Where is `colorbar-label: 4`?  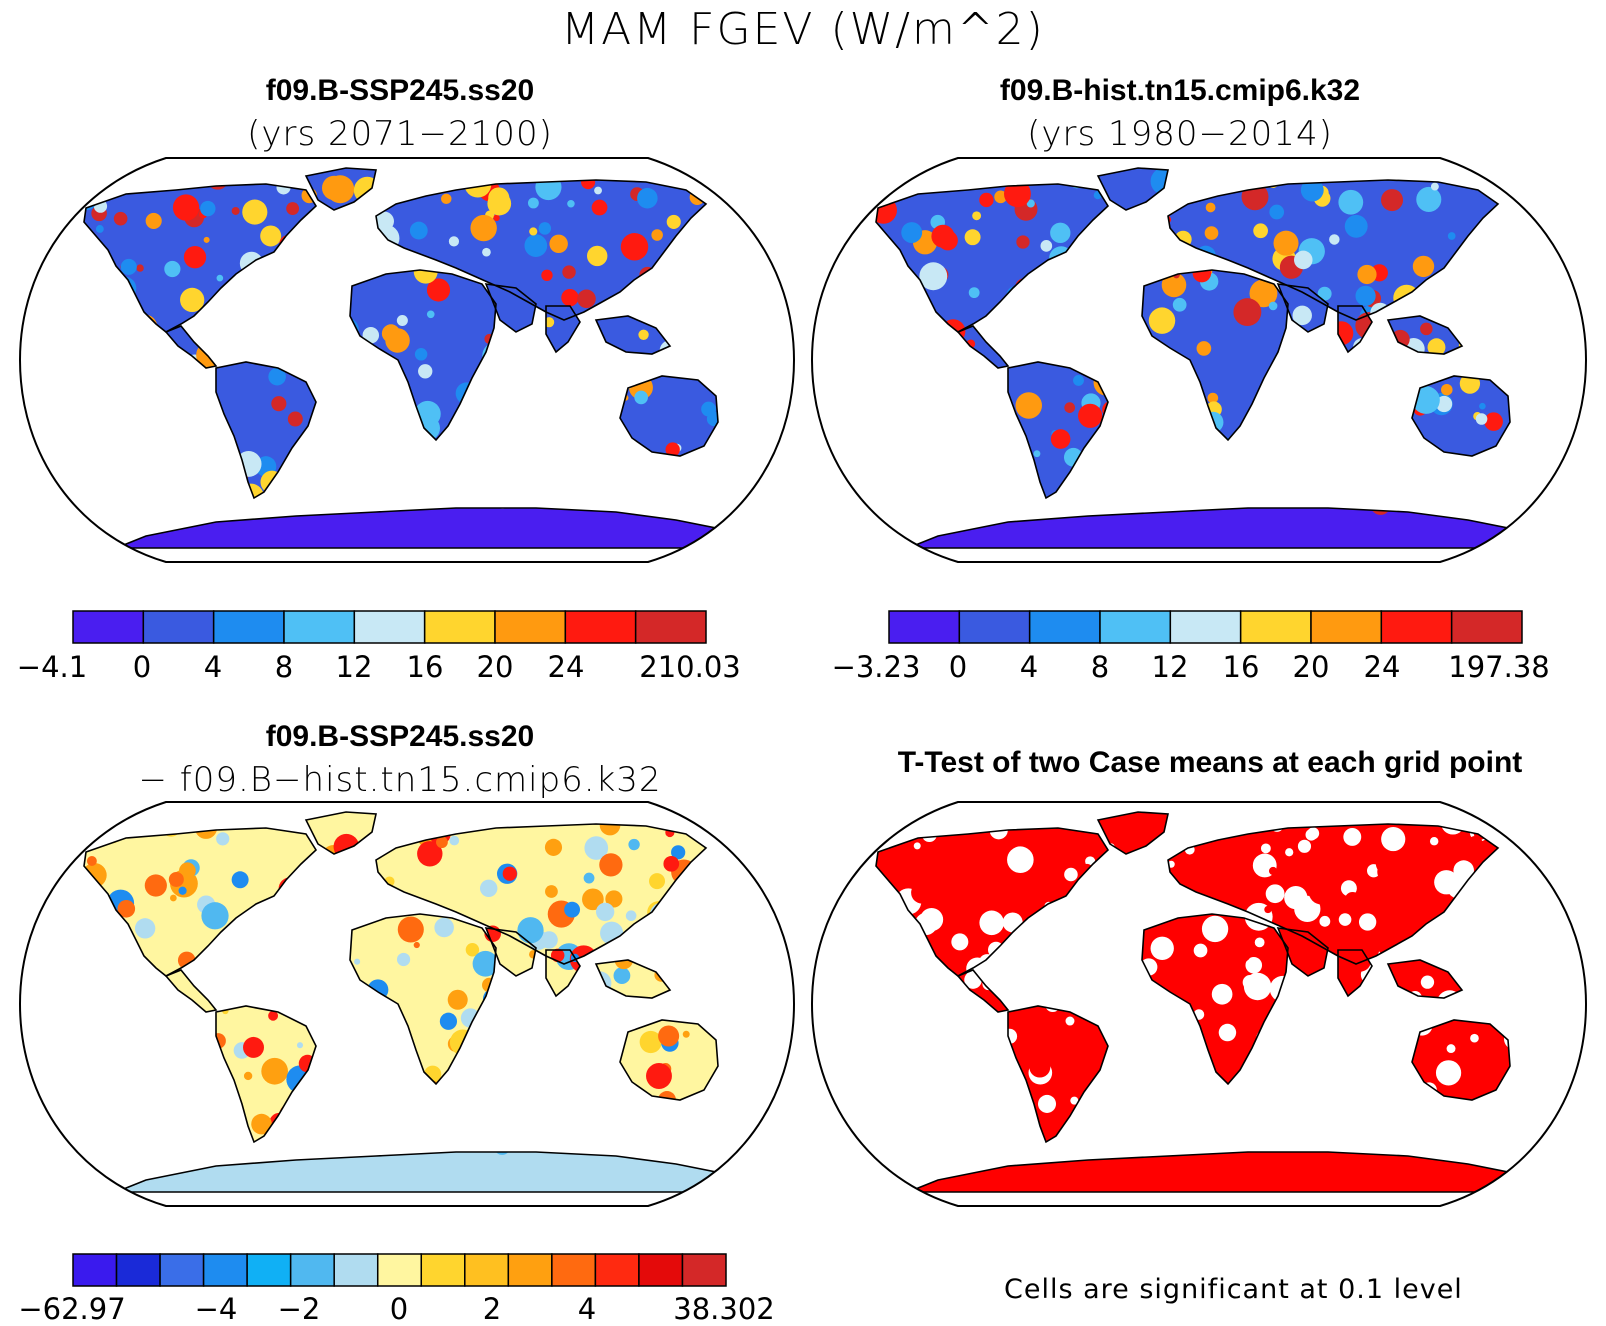
colorbar-label: 4 is located at coordinates (1029, 667).